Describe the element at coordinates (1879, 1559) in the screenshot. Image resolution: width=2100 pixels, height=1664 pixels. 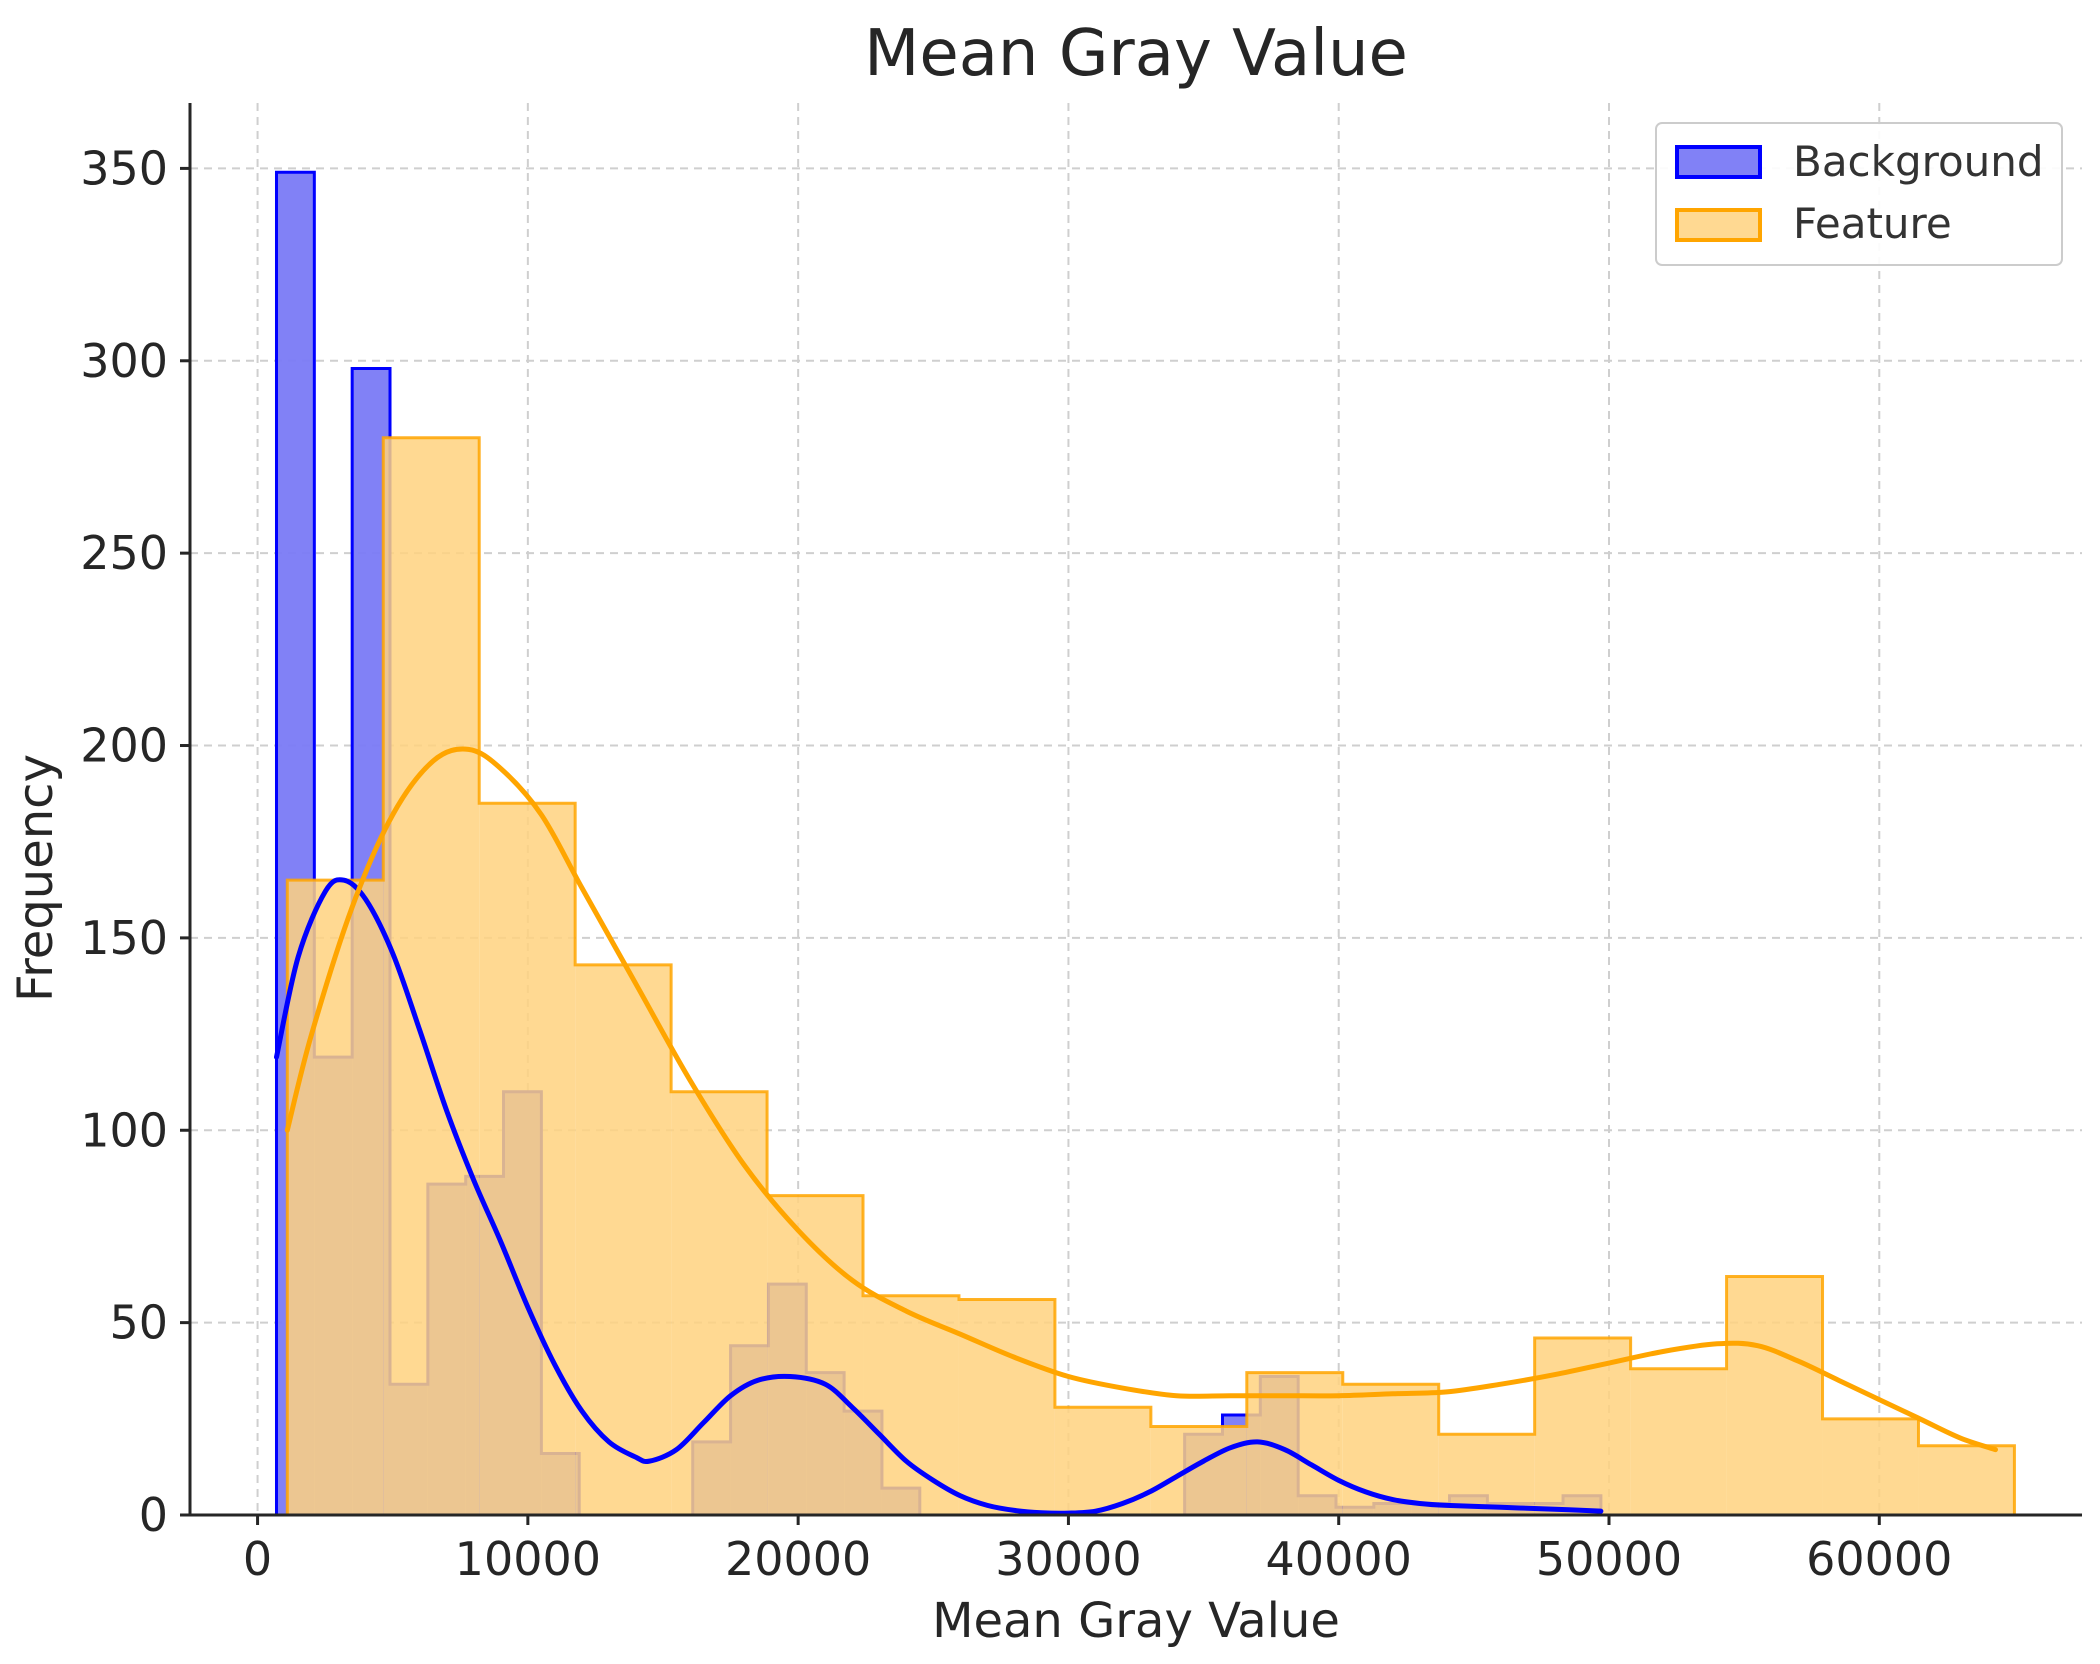
I see `x-tick-label: 60000` at that location.